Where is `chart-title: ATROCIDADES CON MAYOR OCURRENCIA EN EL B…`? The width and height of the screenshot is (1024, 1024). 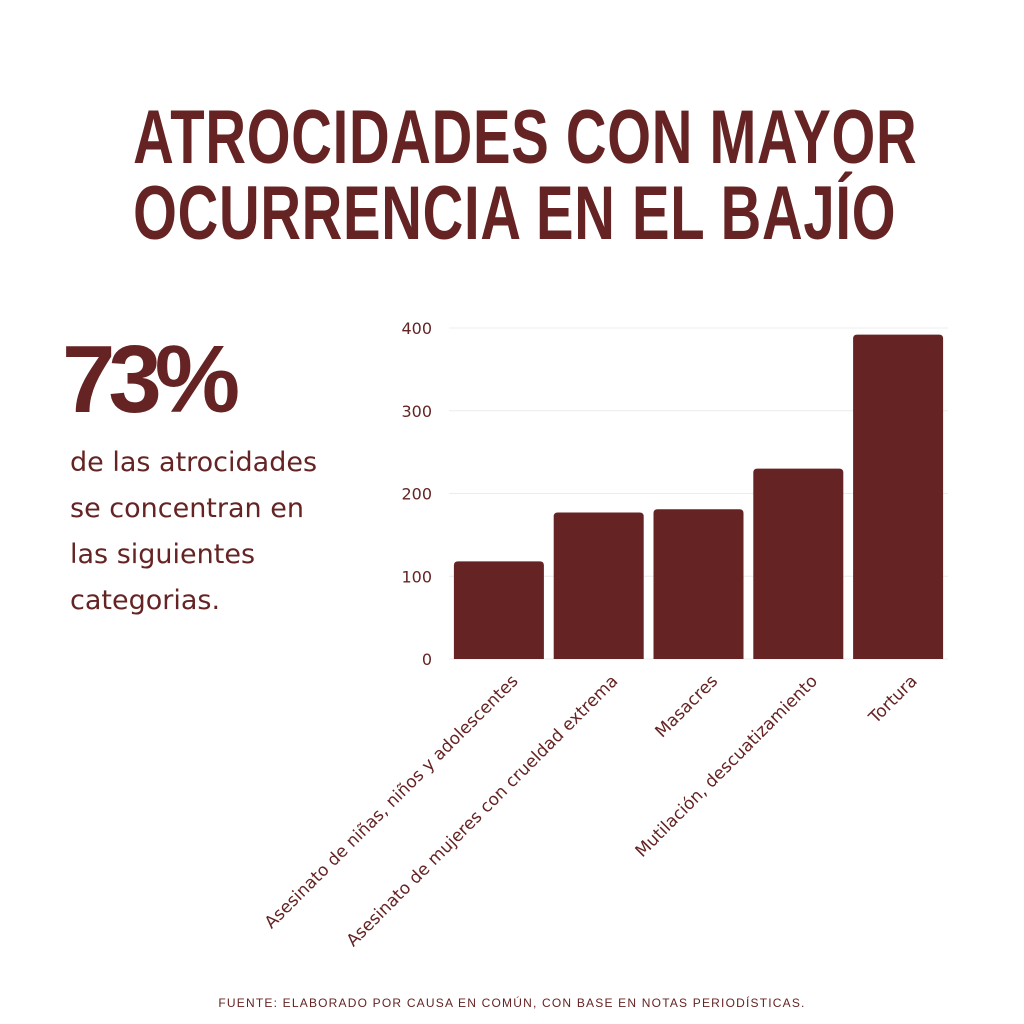
chart-title: ATROCIDADES CON MAYOR OCURRENCIA EN EL B… is located at coordinates (525, 175).